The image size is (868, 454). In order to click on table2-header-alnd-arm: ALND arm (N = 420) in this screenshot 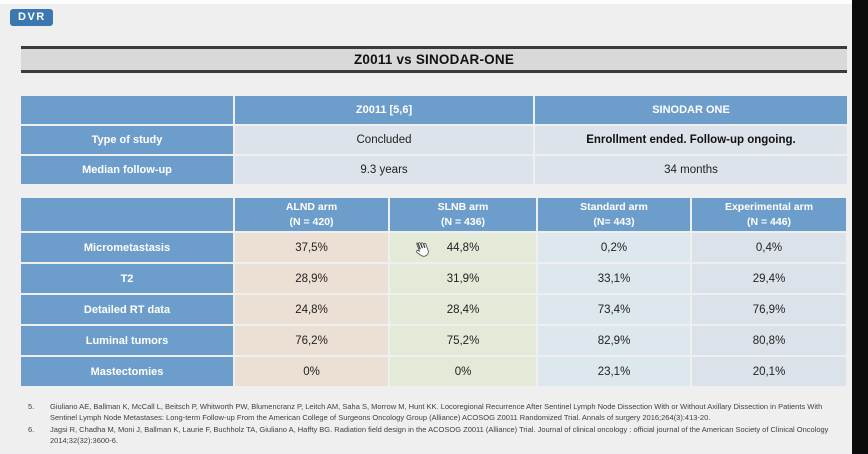, I will do `click(311, 214)`.